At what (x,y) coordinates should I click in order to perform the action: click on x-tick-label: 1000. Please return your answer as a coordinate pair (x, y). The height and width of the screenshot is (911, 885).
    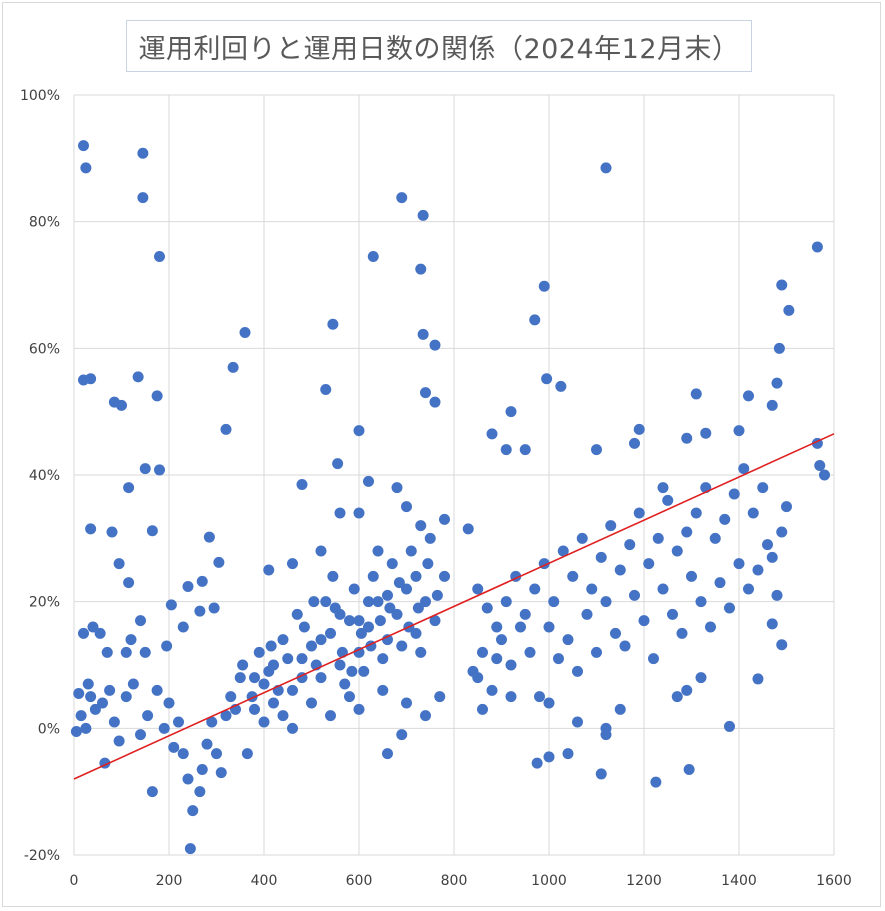
    Looking at the image, I should click on (549, 881).